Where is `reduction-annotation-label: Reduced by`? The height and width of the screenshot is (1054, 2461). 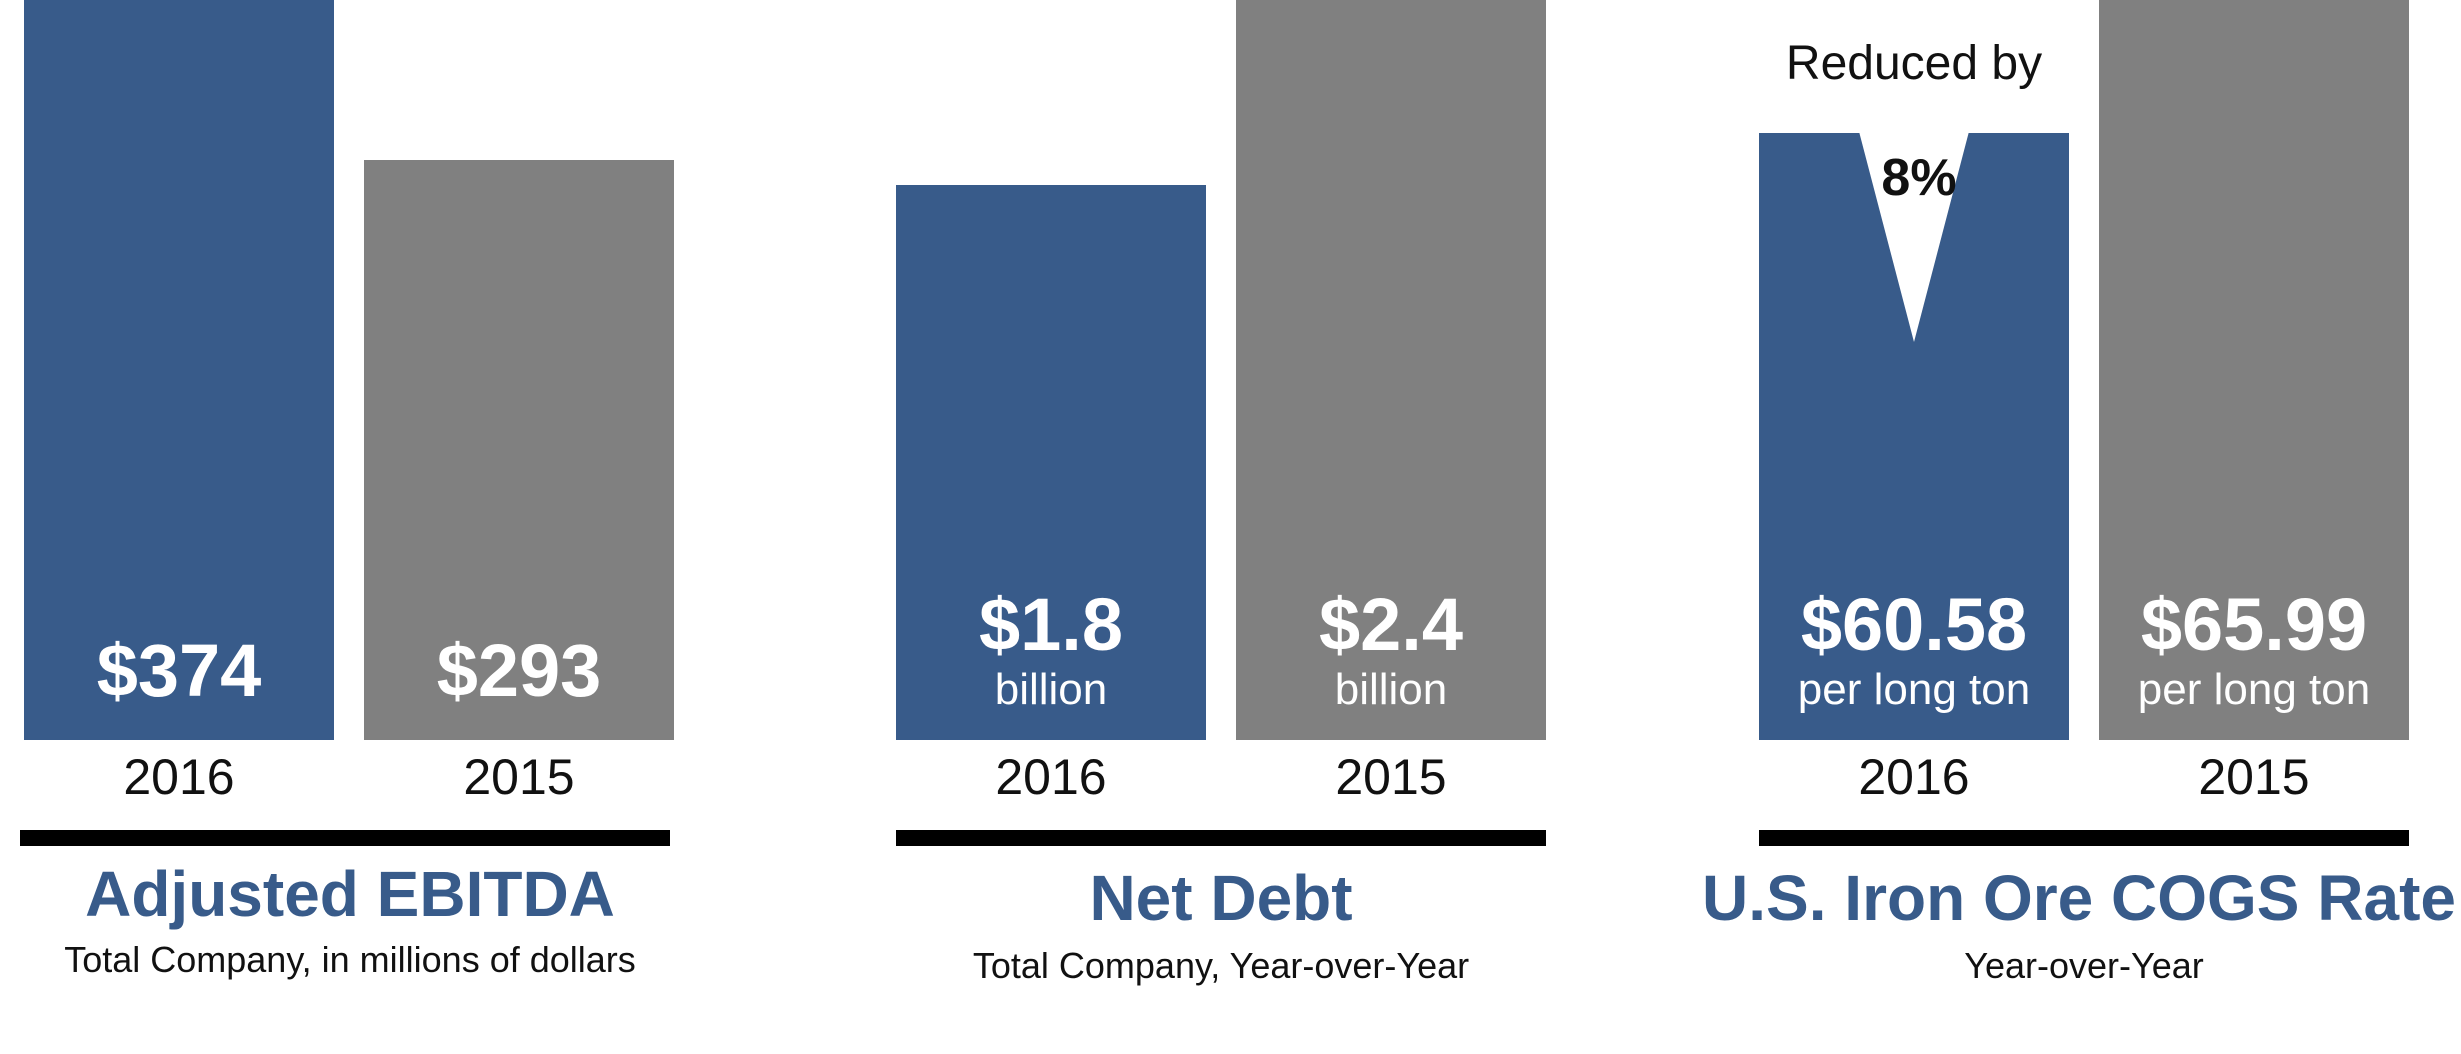 reduction-annotation-label: Reduced by is located at coordinates (1914, 63).